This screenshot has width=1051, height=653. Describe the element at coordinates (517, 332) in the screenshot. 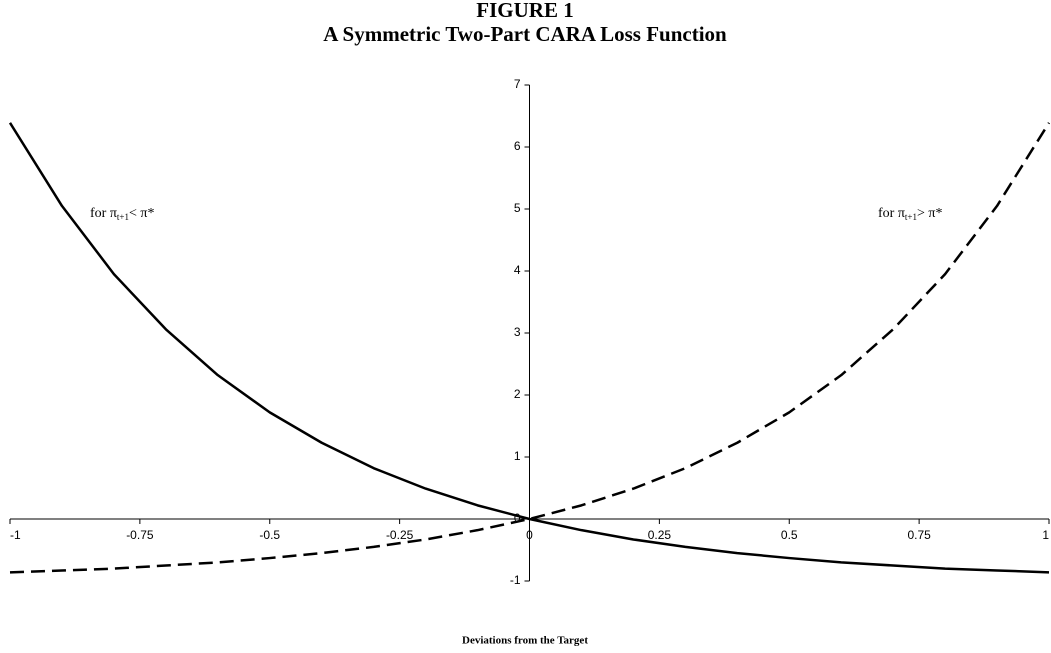

I see `y-tick-label: 3` at that location.